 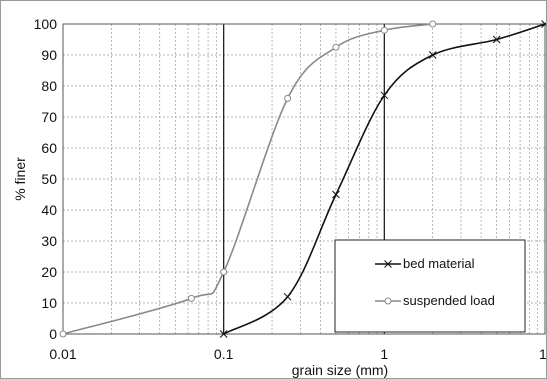 I want to click on legend-label: bed material, so click(x=439, y=263).